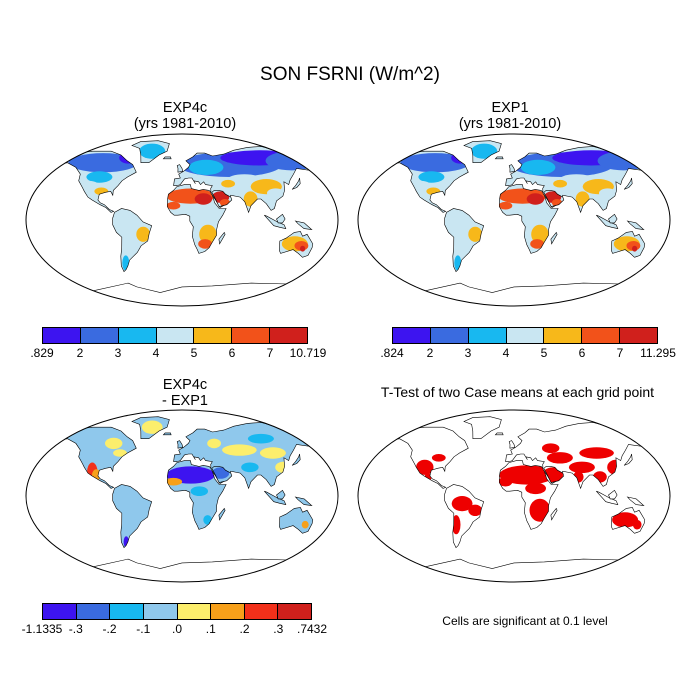  I want to click on panel-2-title: EXP1 (yrs 1981-2010), so click(510, 116).